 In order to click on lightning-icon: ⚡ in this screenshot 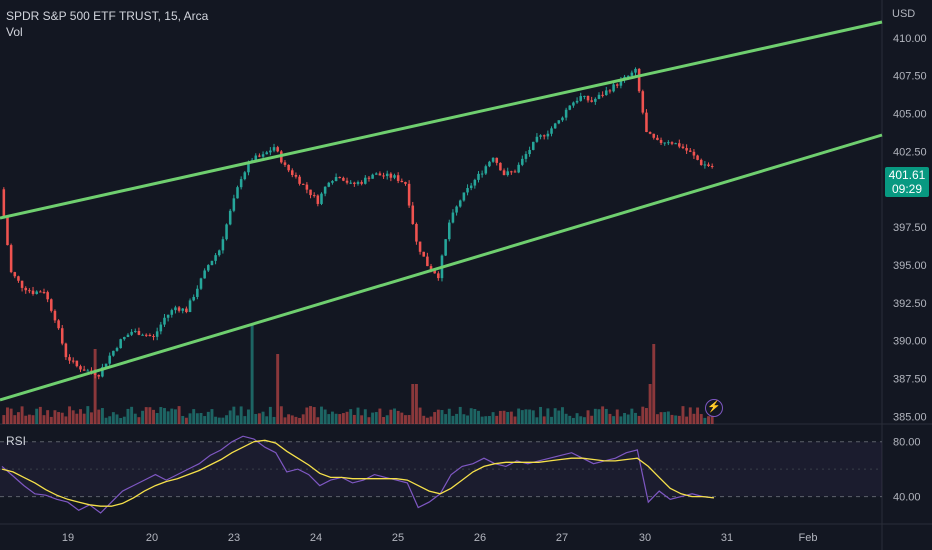, I will do `click(714, 408)`.